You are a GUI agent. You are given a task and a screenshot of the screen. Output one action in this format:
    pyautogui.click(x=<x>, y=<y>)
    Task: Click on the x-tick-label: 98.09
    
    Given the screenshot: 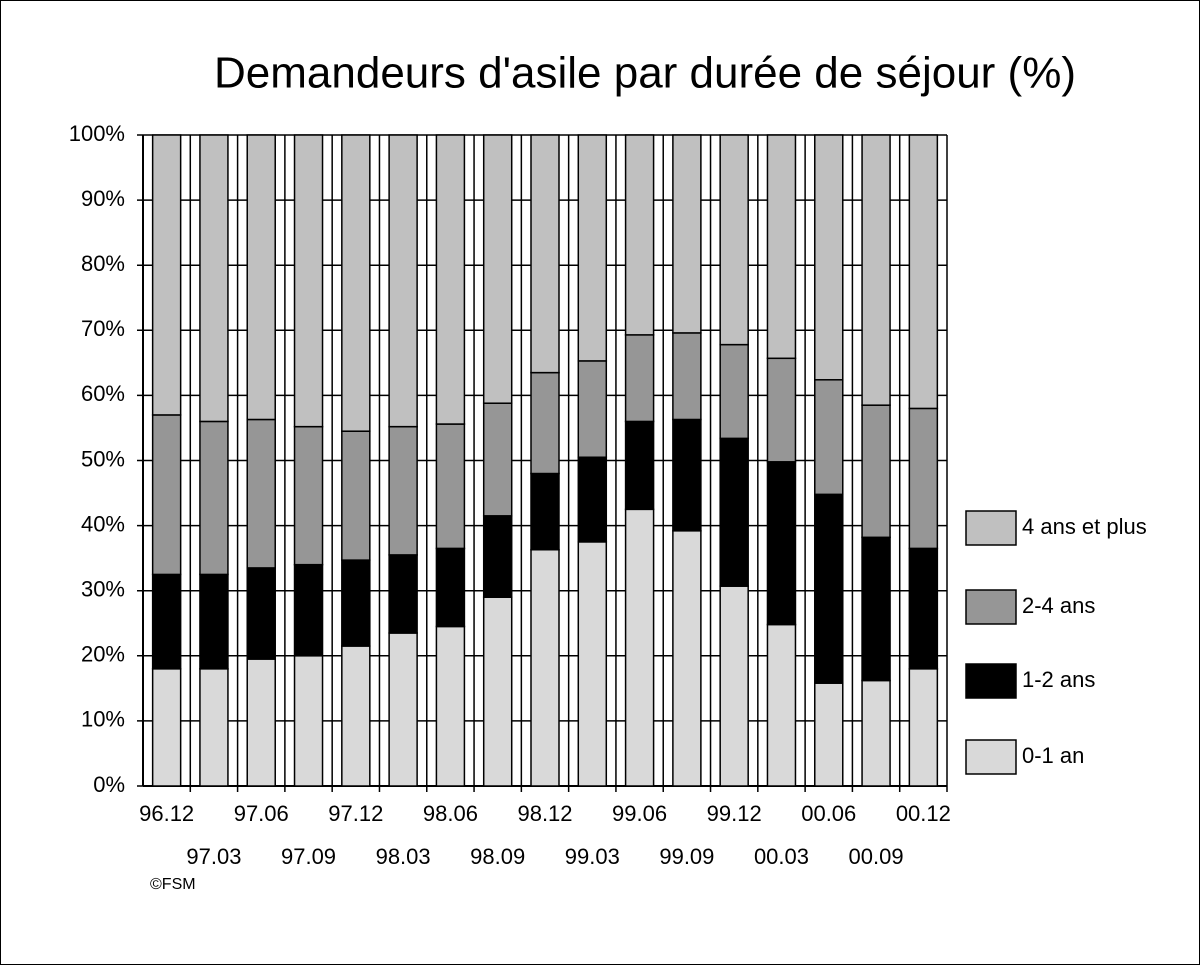 What is the action you would take?
    pyautogui.click(x=497, y=856)
    